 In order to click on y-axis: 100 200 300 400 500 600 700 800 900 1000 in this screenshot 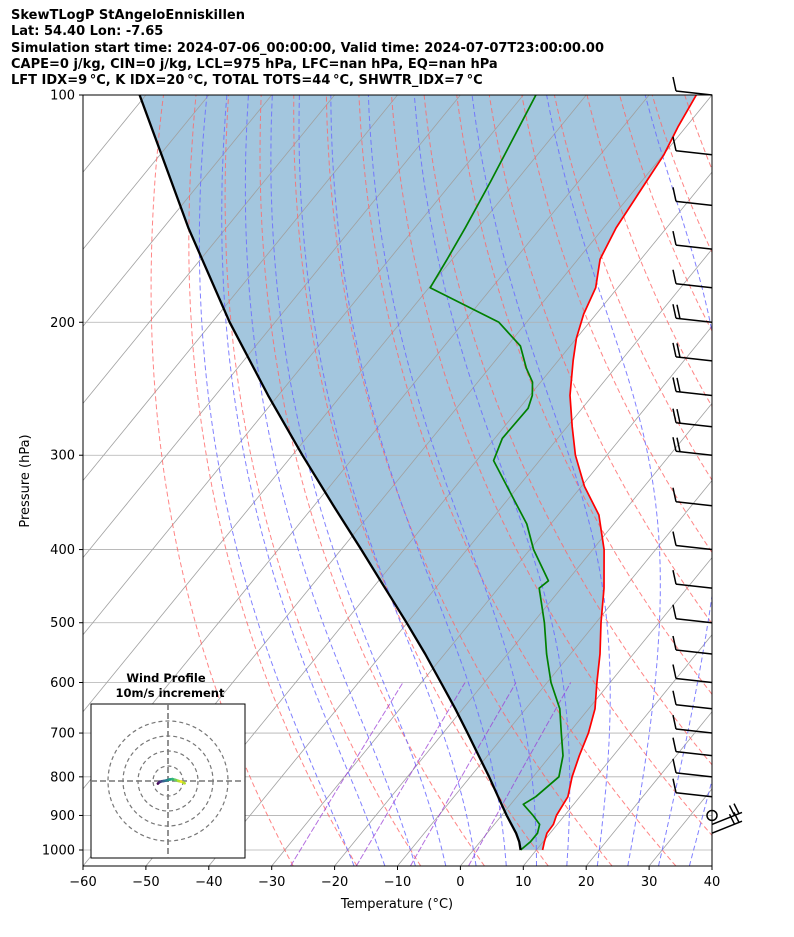, I will do `click(62, 474)`.